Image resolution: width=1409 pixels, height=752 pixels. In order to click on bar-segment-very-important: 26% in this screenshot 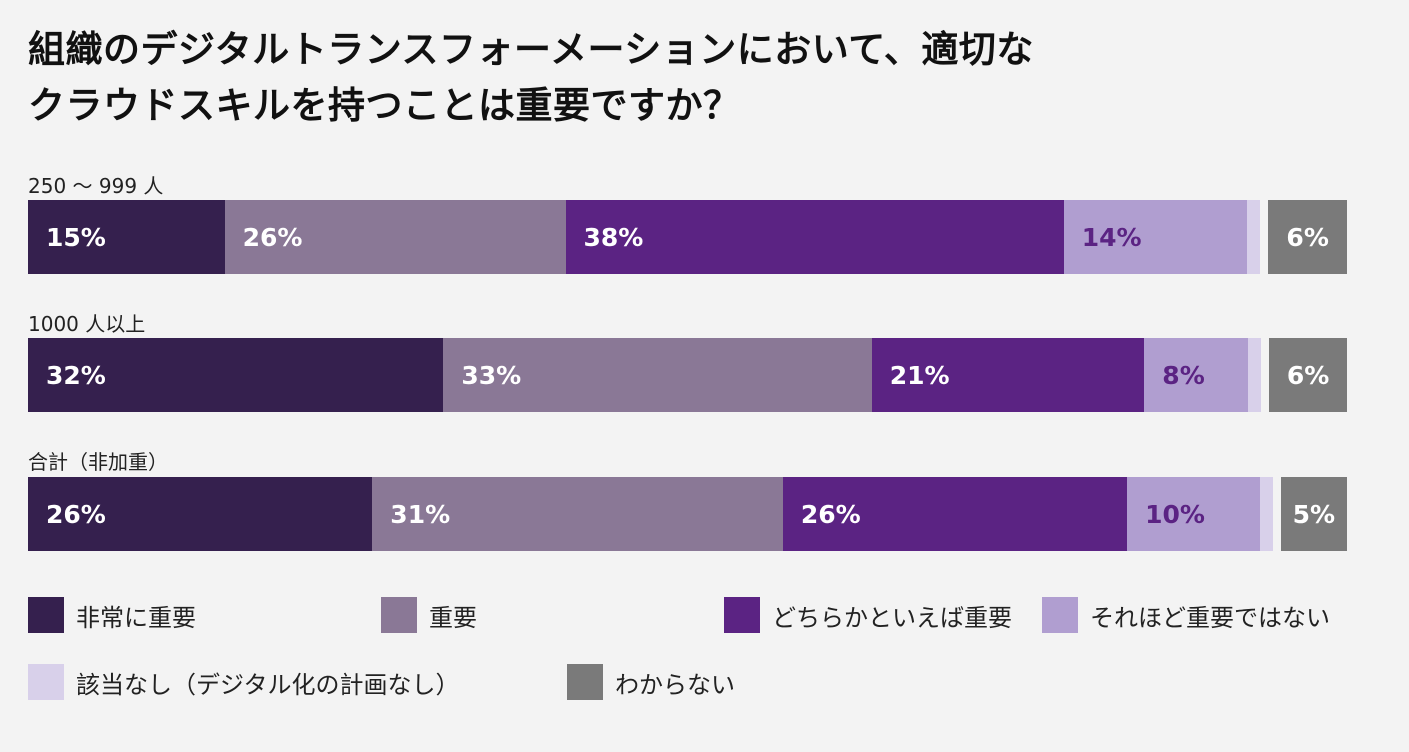, I will do `click(200, 514)`.